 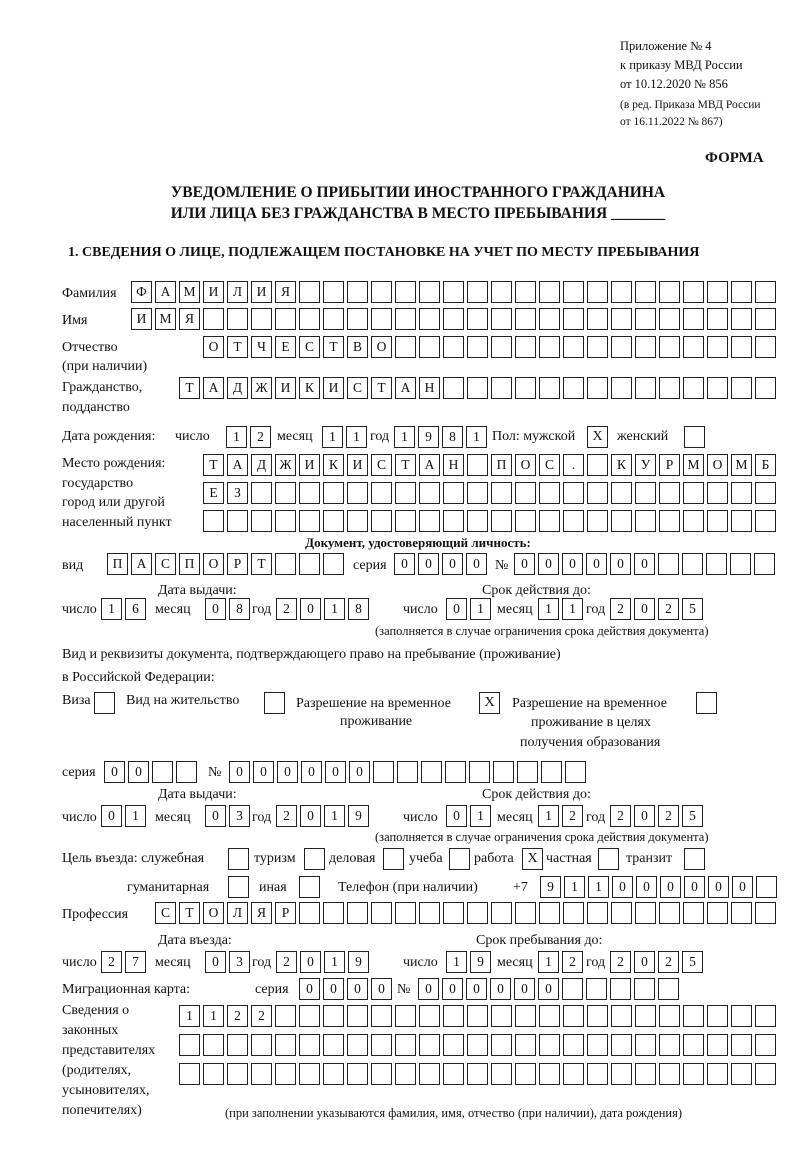 I want to click on char-cell: Я, so click(x=261, y=913).